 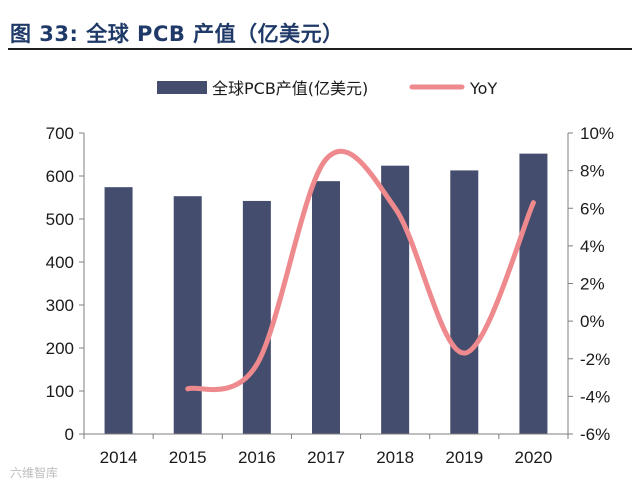 What do you see at coordinates (395, 457) in the screenshot?
I see `x-tick-label: 2018` at bounding box center [395, 457].